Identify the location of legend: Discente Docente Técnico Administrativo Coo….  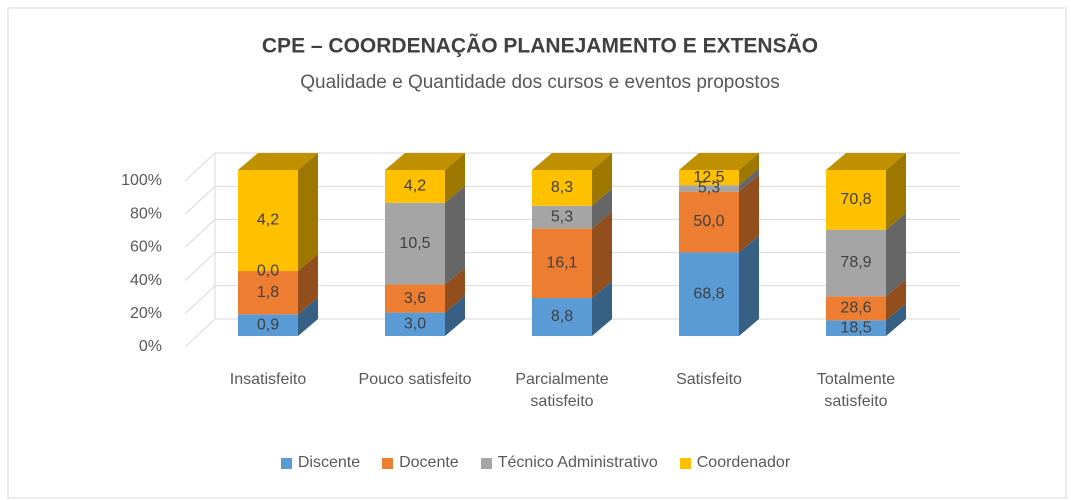
(535, 463).